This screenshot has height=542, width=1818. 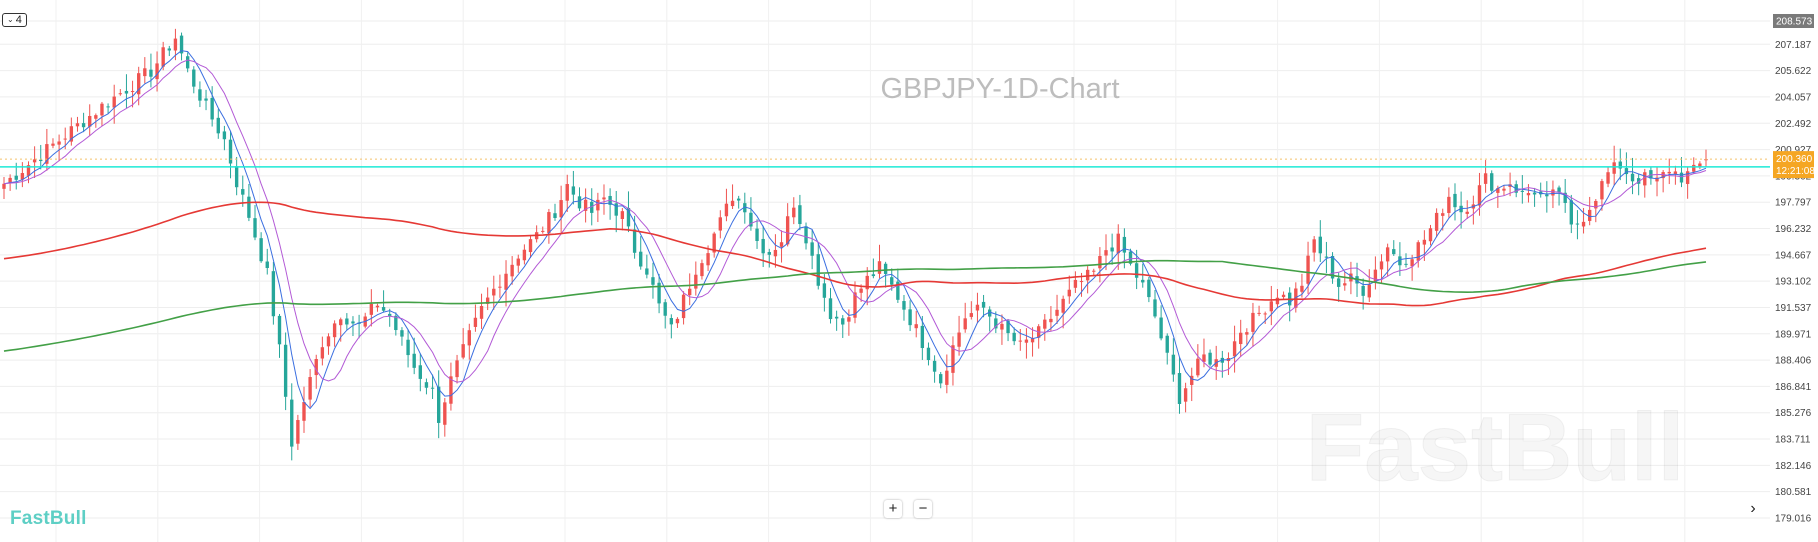 I want to click on y-tick-label: 188.406, so click(x=1793, y=361).